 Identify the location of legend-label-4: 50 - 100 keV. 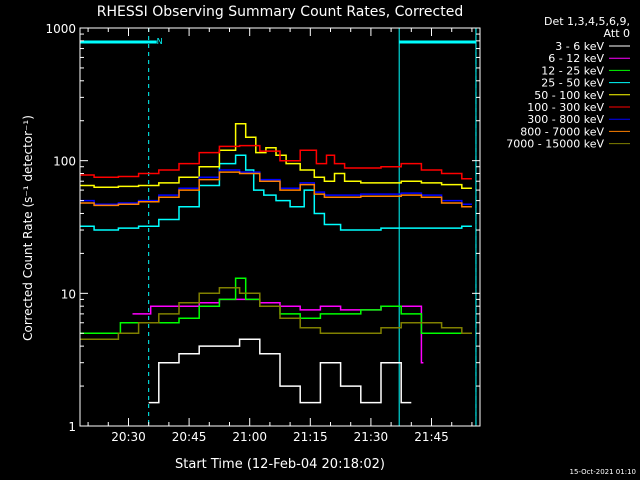
(569, 95).